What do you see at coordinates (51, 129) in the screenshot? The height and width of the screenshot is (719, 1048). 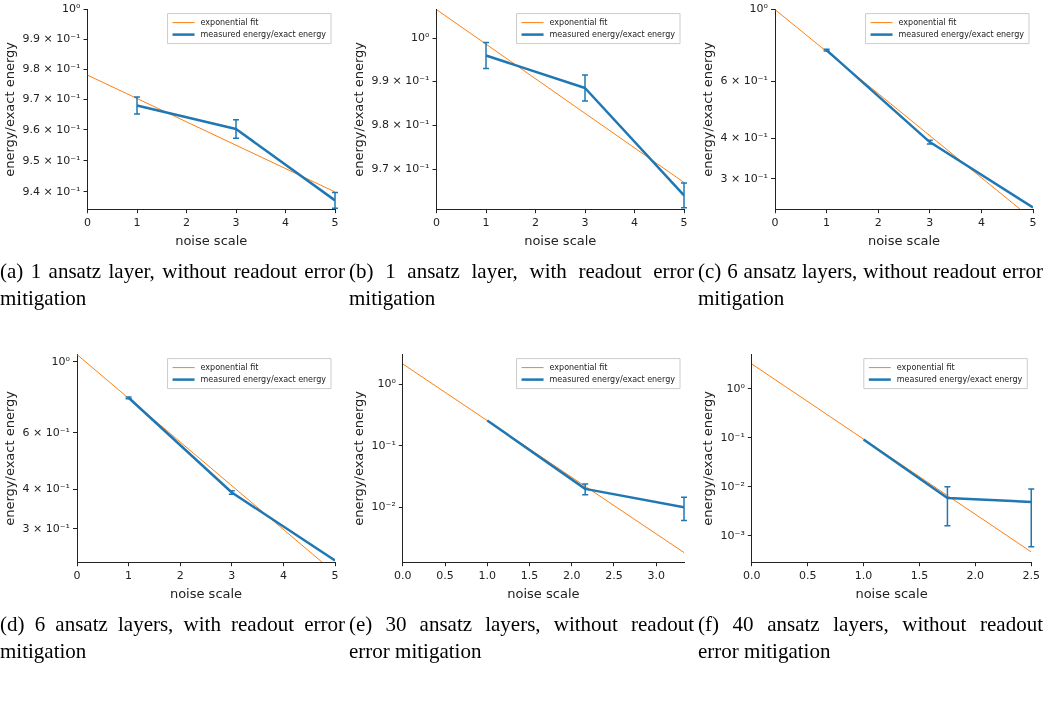 I see `y-tick-label: 9.6 × 10⁻¹` at bounding box center [51, 129].